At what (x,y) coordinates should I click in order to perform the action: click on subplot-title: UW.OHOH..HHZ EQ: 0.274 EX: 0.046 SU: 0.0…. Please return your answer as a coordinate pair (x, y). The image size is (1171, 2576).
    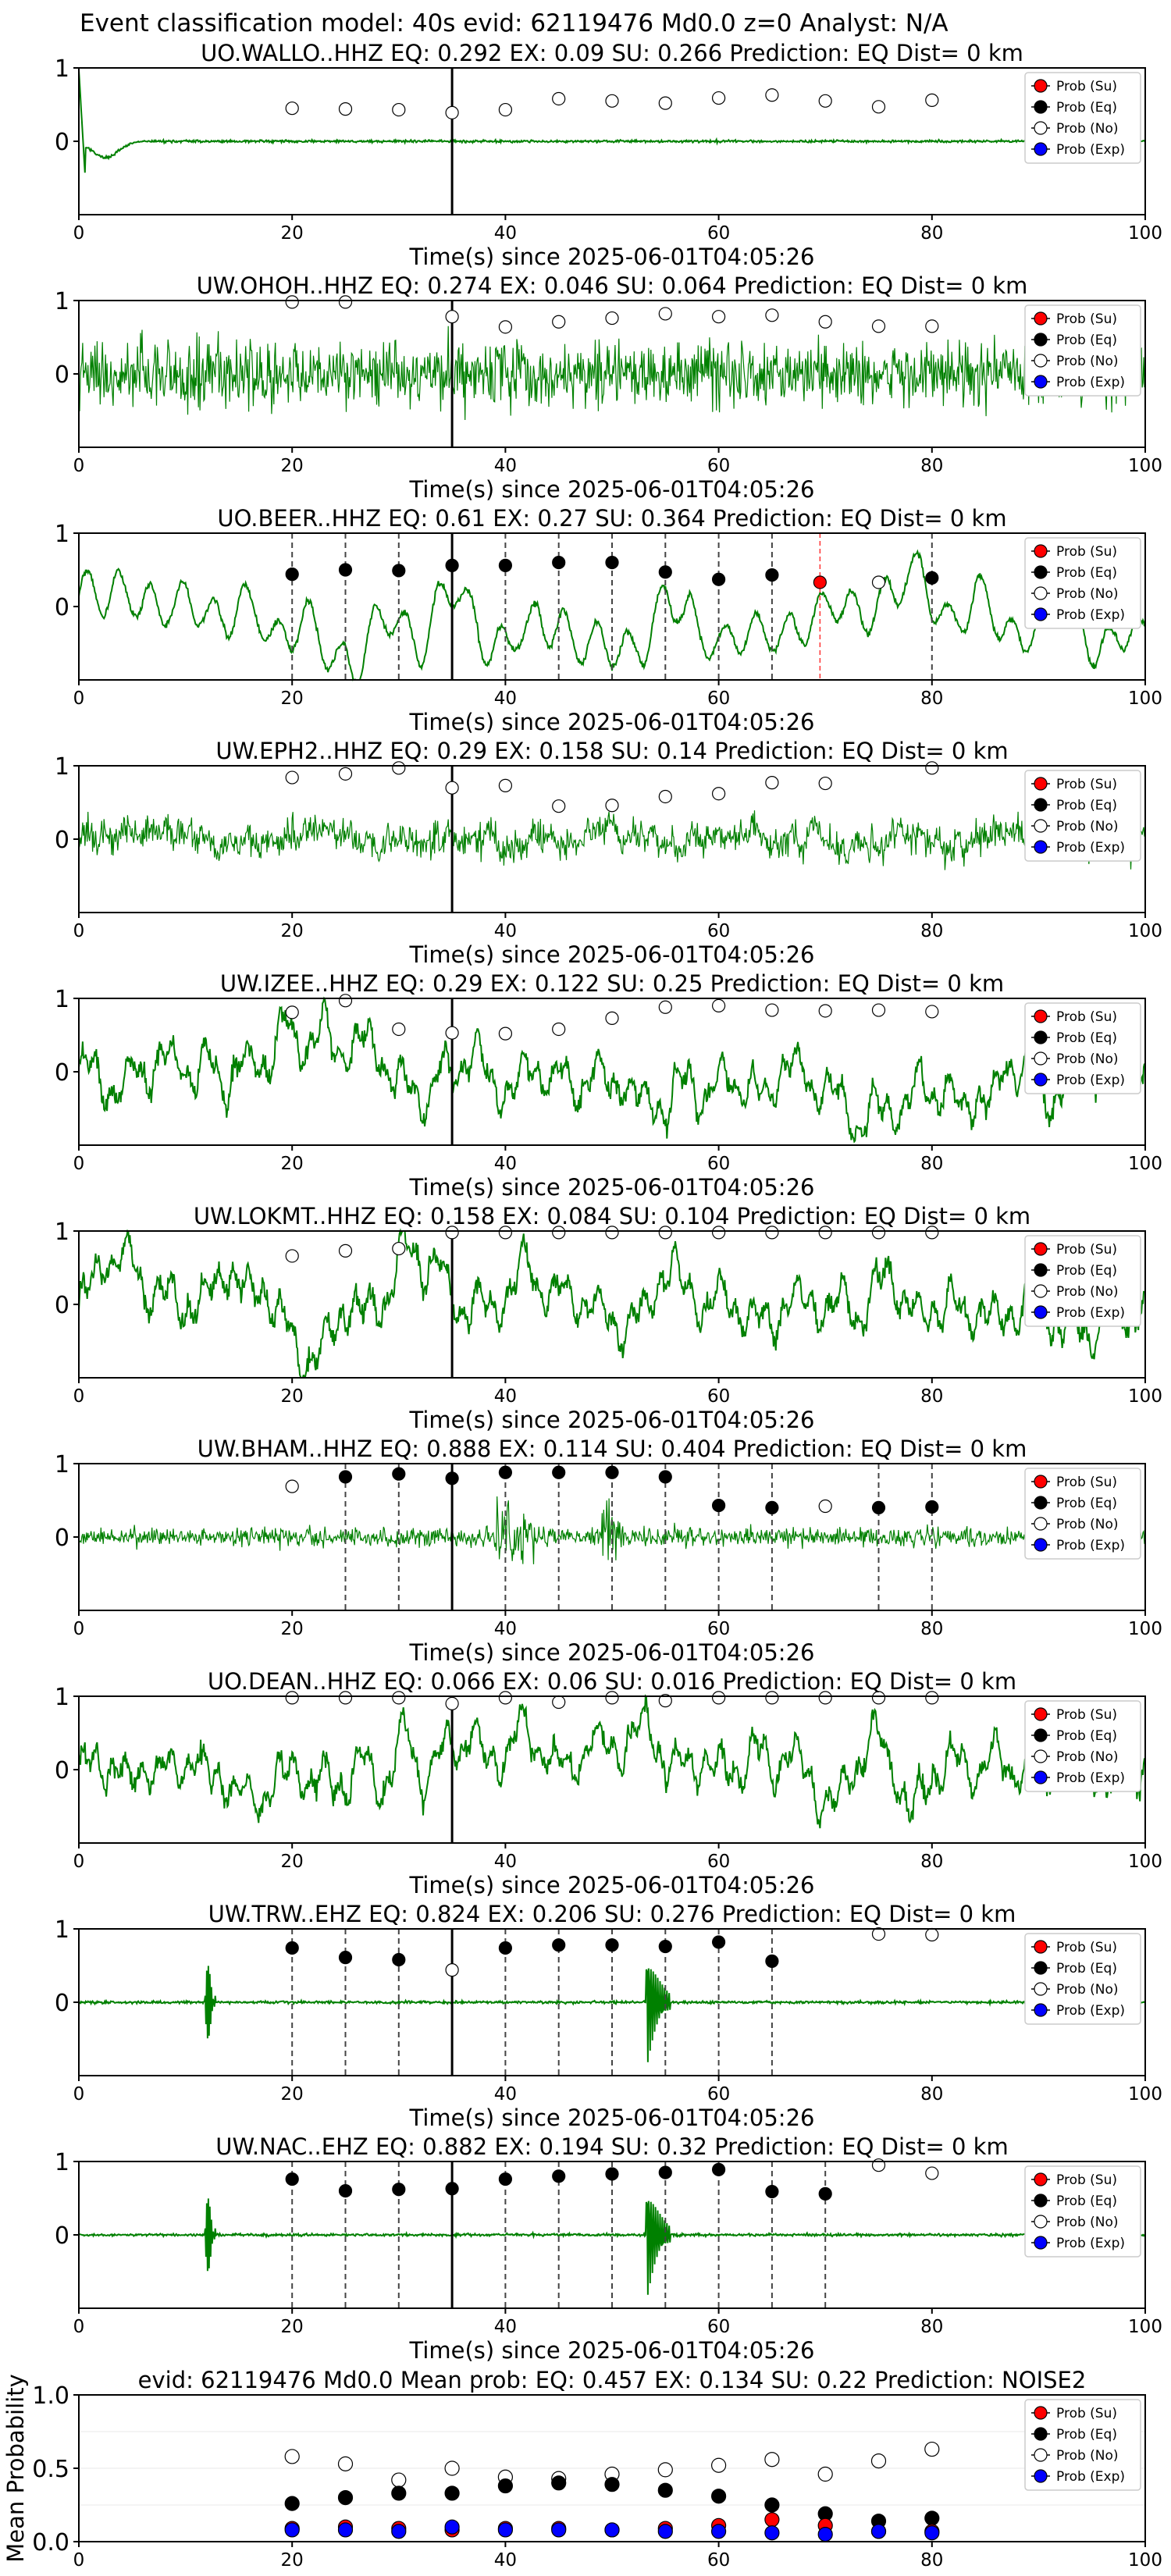
    Looking at the image, I should click on (612, 285).